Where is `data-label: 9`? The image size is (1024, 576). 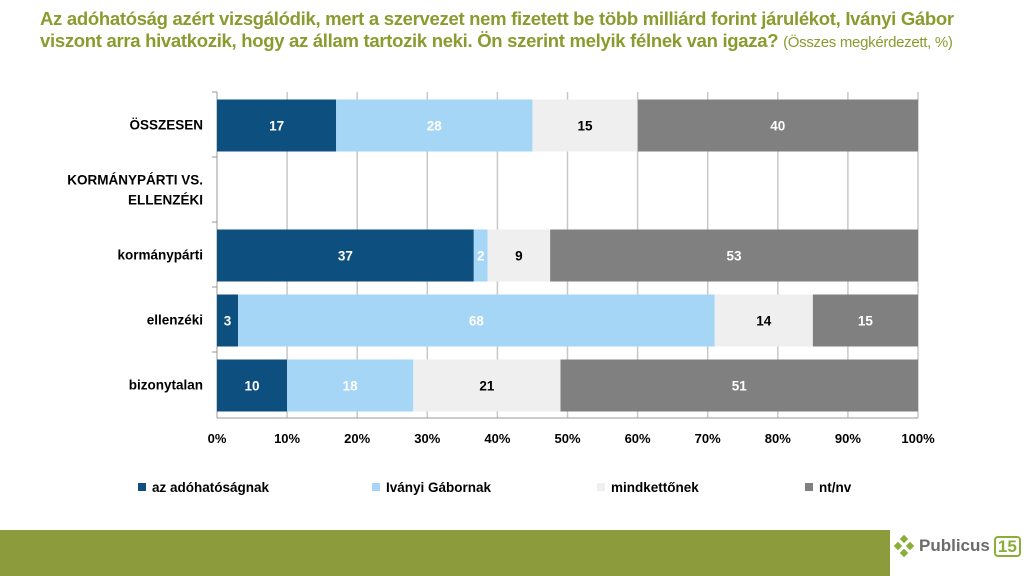 data-label: 9 is located at coordinates (519, 256).